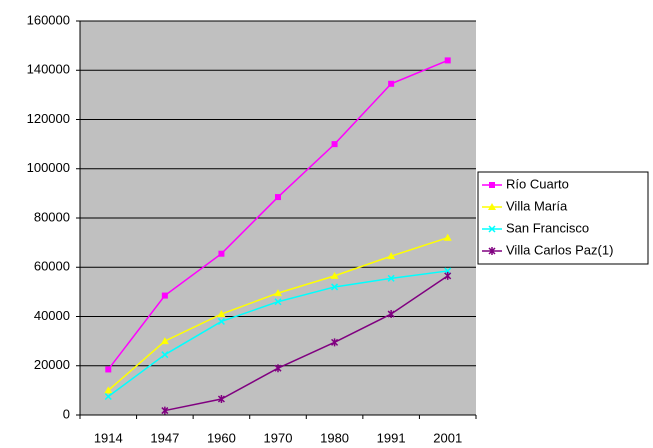 The height and width of the screenshot is (448, 653). What do you see at coordinates (48, 167) in the screenshot?
I see `y-tick-label: 100000` at bounding box center [48, 167].